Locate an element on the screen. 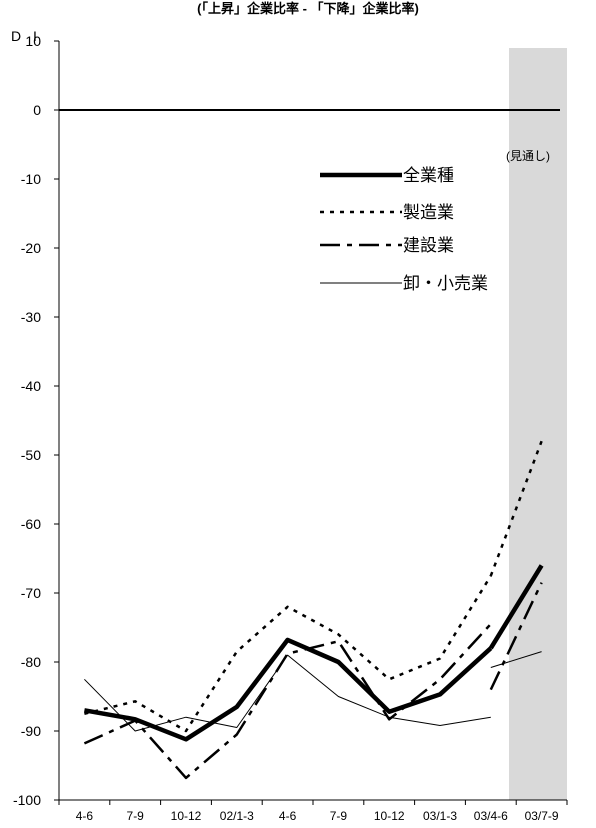  y-tick-label: 10 is located at coordinates (33, 41).